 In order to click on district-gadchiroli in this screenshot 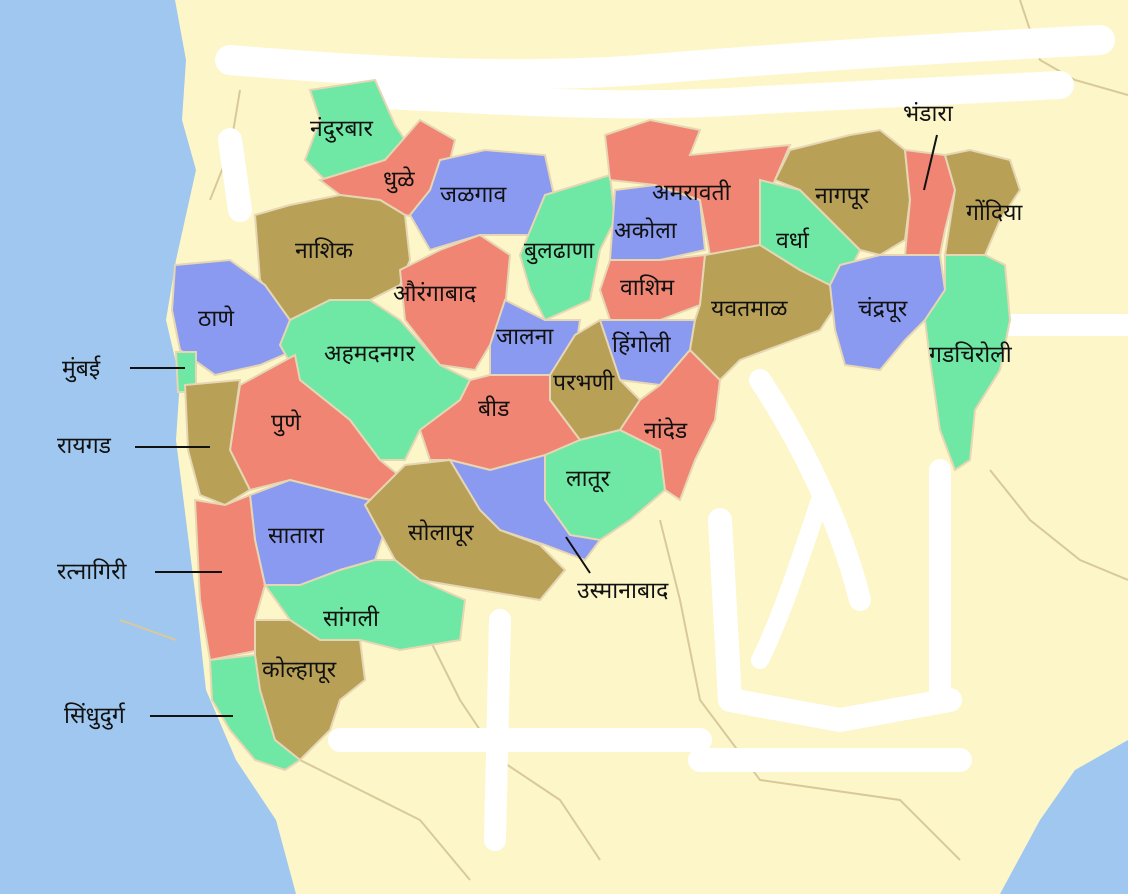, I will do `click(967, 363)`.